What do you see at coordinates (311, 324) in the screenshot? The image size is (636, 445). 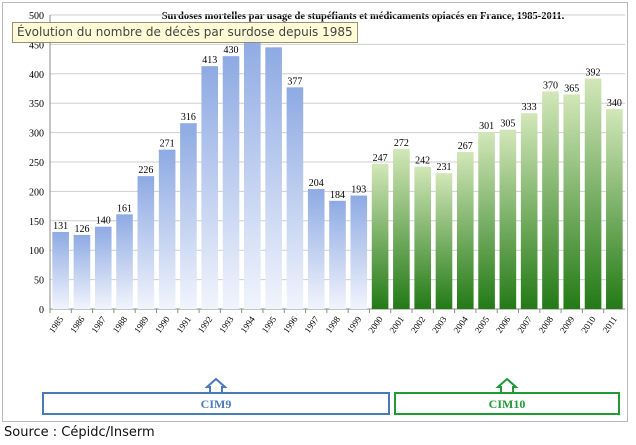 I see `x-tick-label-1997: 1997` at bounding box center [311, 324].